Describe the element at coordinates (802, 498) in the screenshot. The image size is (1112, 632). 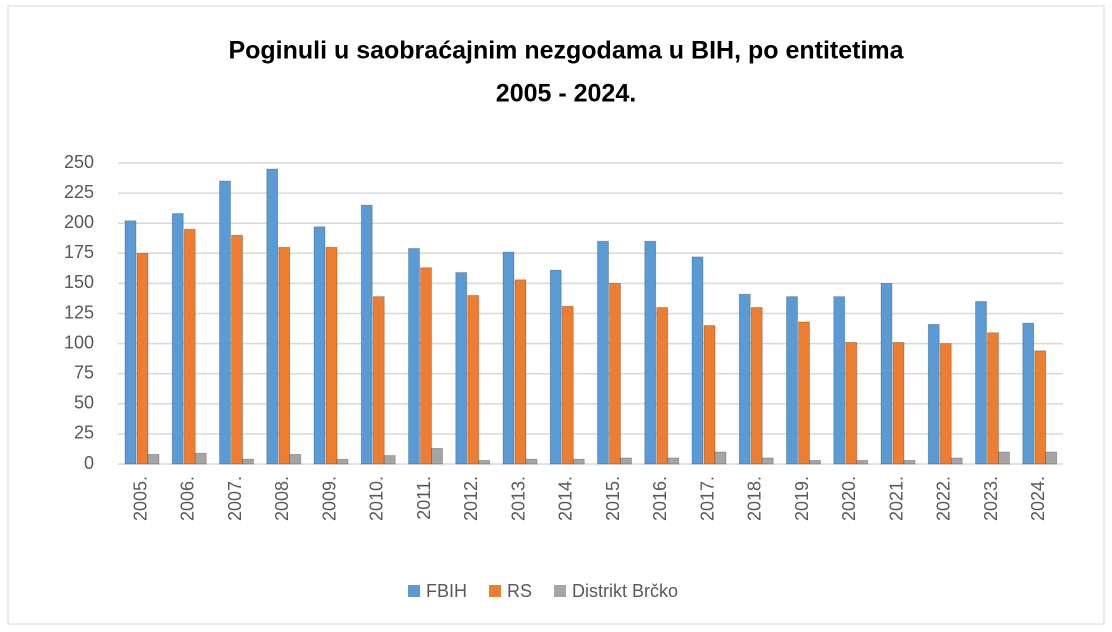
I see `x-tick-label: 2019.` at that location.